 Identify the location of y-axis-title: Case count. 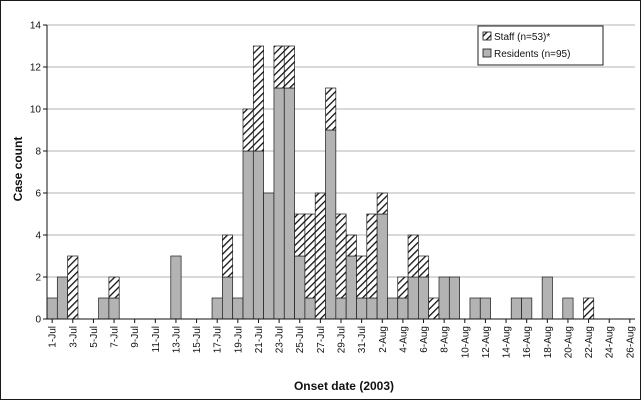
(18, 169).